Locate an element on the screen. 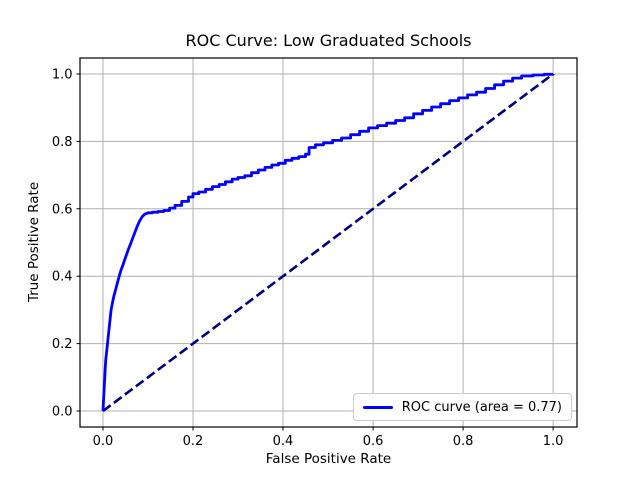 The image size is (640, 480). x-axis-label: False Positive Rate is located at coordinates (328, 459).